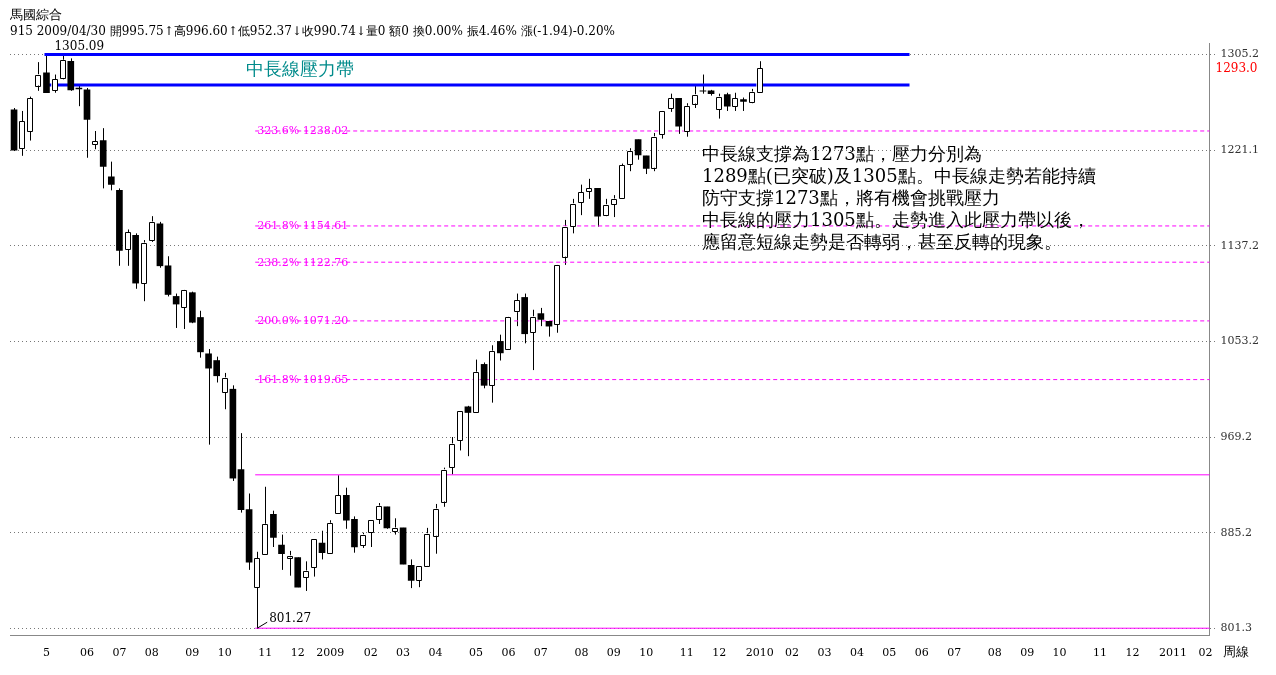 This screenshot has width=1276, height=675. Describe the element at coordinates (1240, 245) in the screenshot. I see `y-tick-label: 1137.2` at that location.